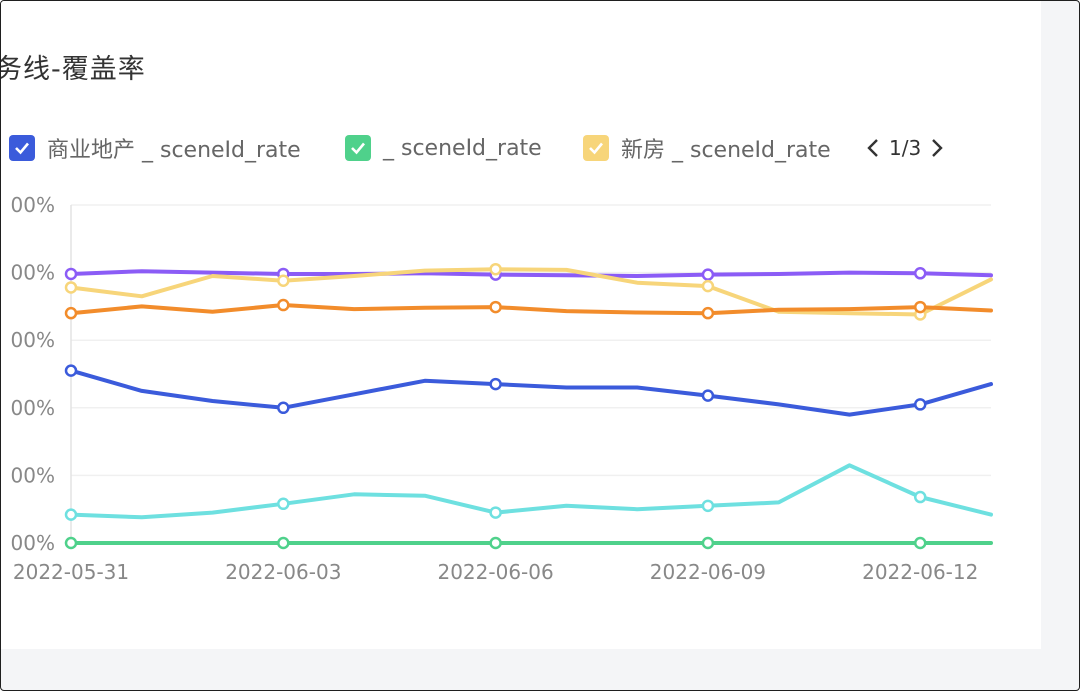 This screenshot has width=1080, height=691. What do you see at coordinates (462, 148) in the screenshot?
I see `legend-label: _ sceneId_rate` at bounding box center [462, 148].